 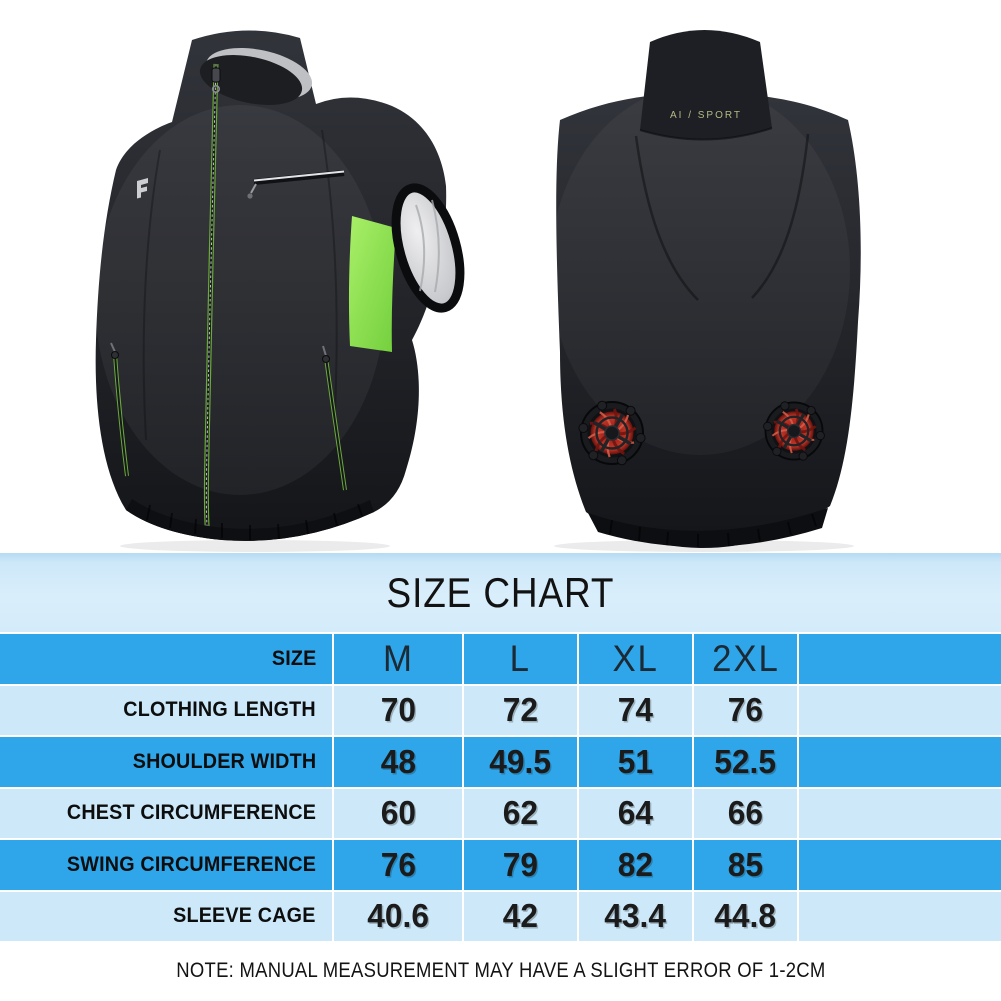 I want to click on front-seams, so click(x=240, y=285).